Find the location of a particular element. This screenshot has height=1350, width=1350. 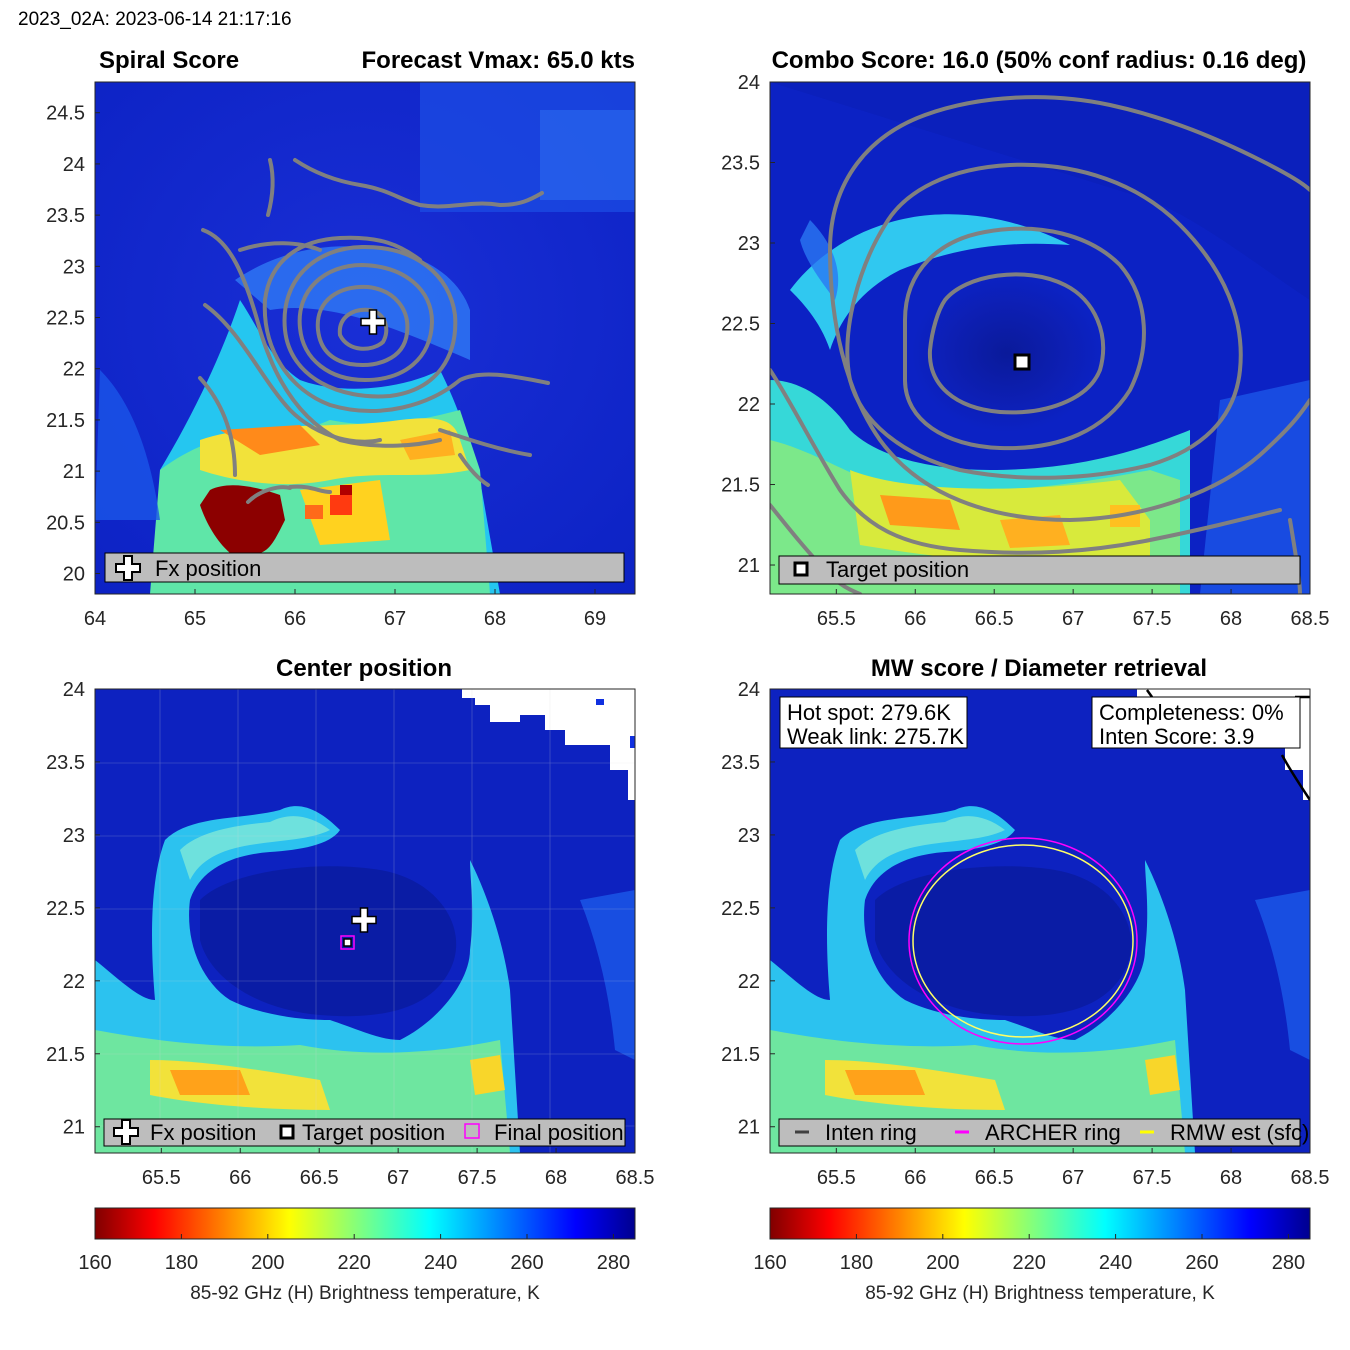

figure-timestamp: 2023_02A: 2023-06-14 21:17:16 is located at coordinates (155, 19).